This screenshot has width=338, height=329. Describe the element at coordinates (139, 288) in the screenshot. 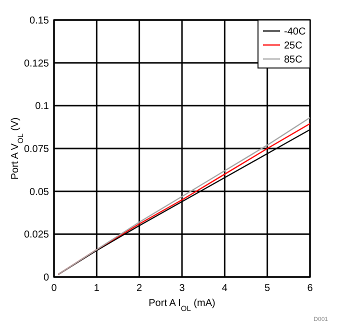

I see `x-tick-label: 2` at that location.